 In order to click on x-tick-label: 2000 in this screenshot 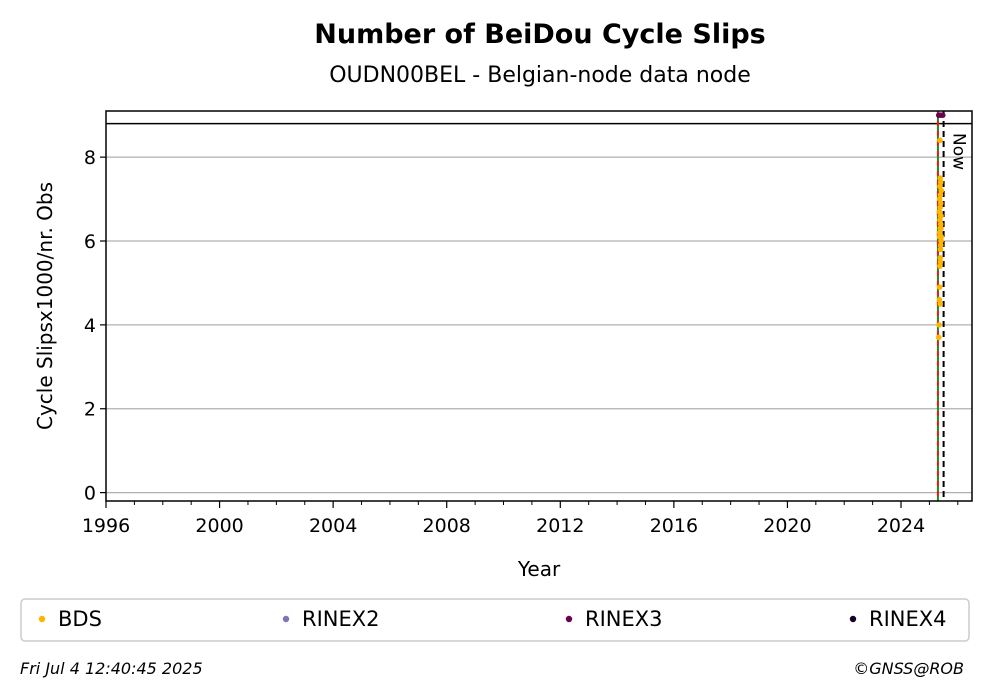, I will do `click(219, 526)`.